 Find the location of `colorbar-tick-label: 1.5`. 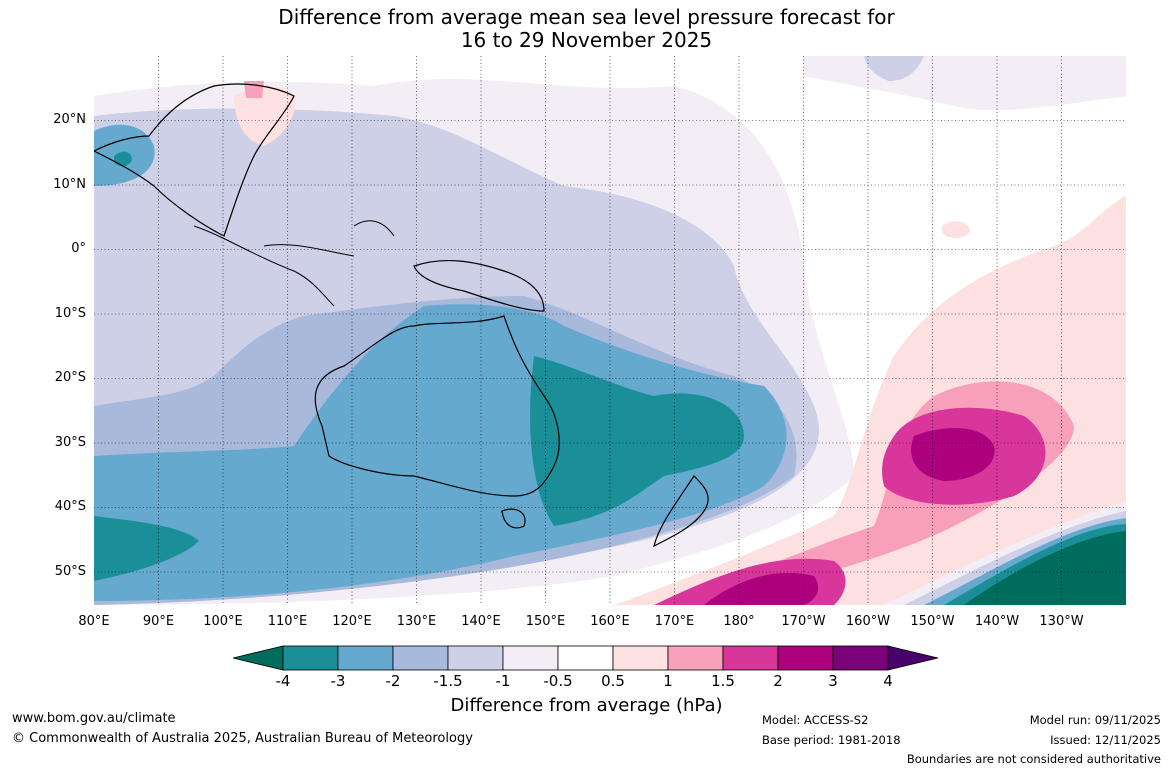

colorbar-tick-label: 1.5 is located at coordinates (723, 681).